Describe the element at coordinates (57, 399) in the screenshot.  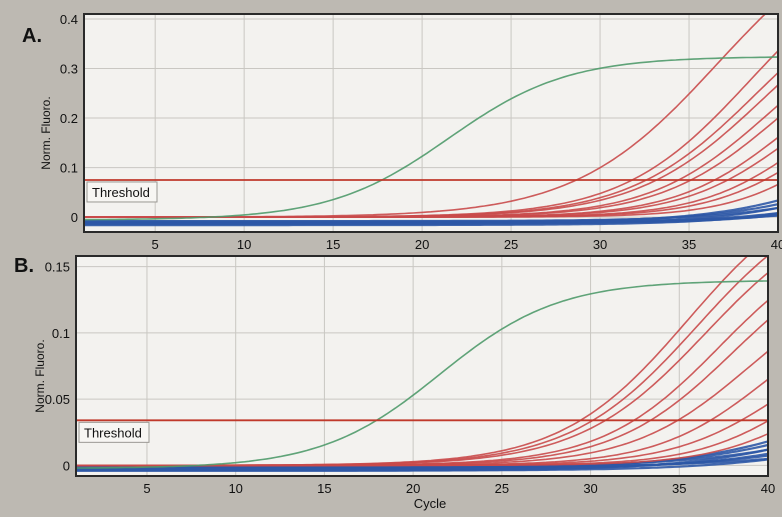
I see `y-tick-label: 0.05` at that location.